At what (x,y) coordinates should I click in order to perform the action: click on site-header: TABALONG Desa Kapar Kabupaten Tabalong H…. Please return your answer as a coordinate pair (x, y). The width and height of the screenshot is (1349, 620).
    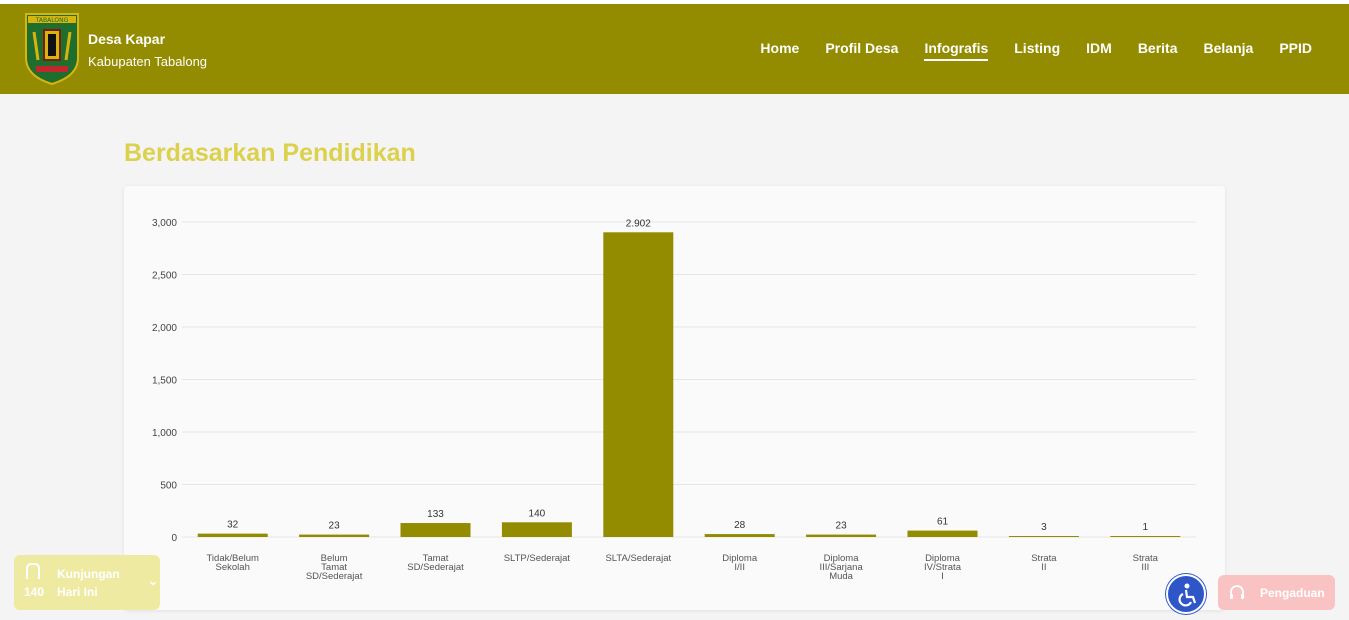
    Looking at the image, I should click on (674, 49).